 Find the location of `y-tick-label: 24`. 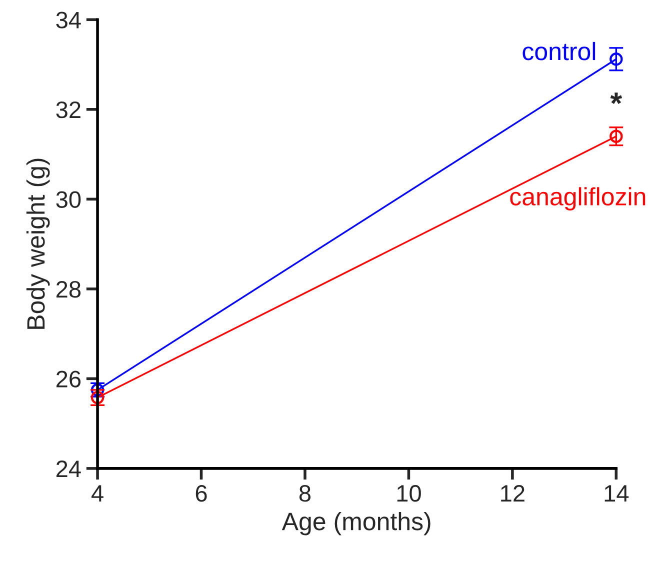

y-tick-label: 24 is located at coordinates (68, 468).